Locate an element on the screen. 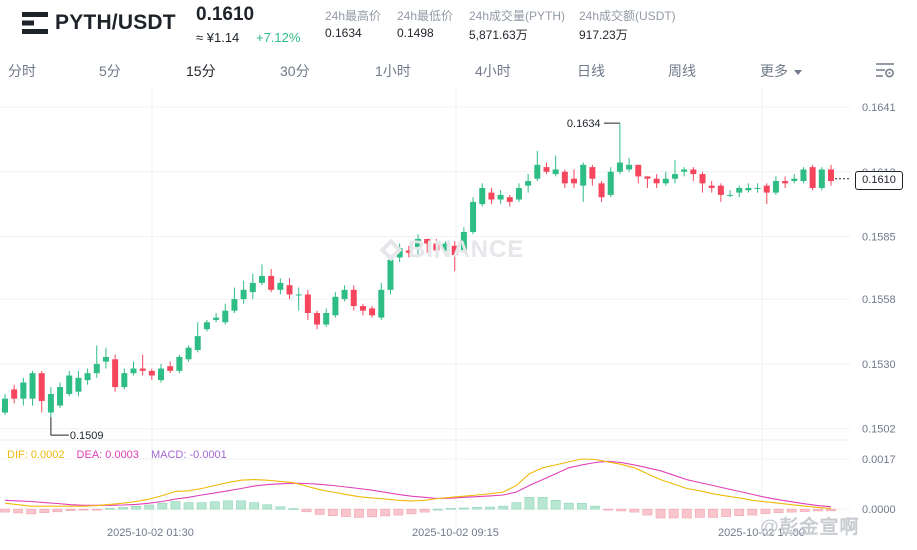  hamburger-logo-icon is located at coordinates (35, 23).